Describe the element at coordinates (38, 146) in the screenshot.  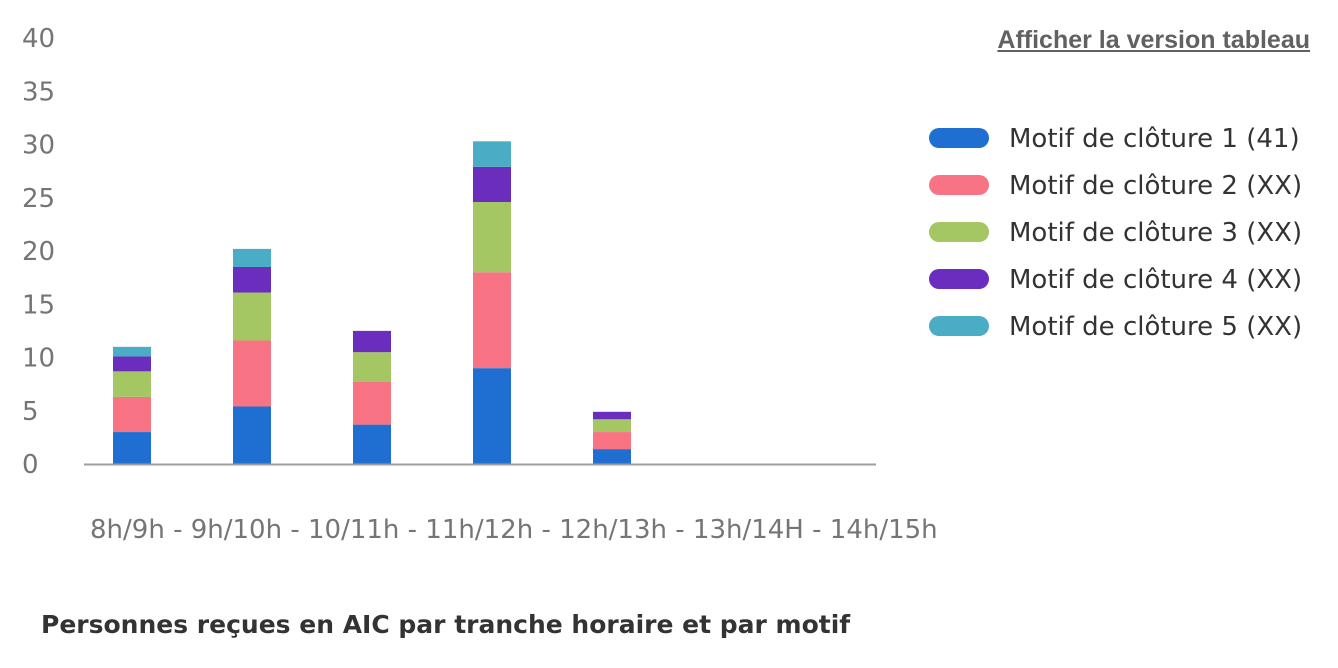
I see `y-tick-label: 30` at that location.